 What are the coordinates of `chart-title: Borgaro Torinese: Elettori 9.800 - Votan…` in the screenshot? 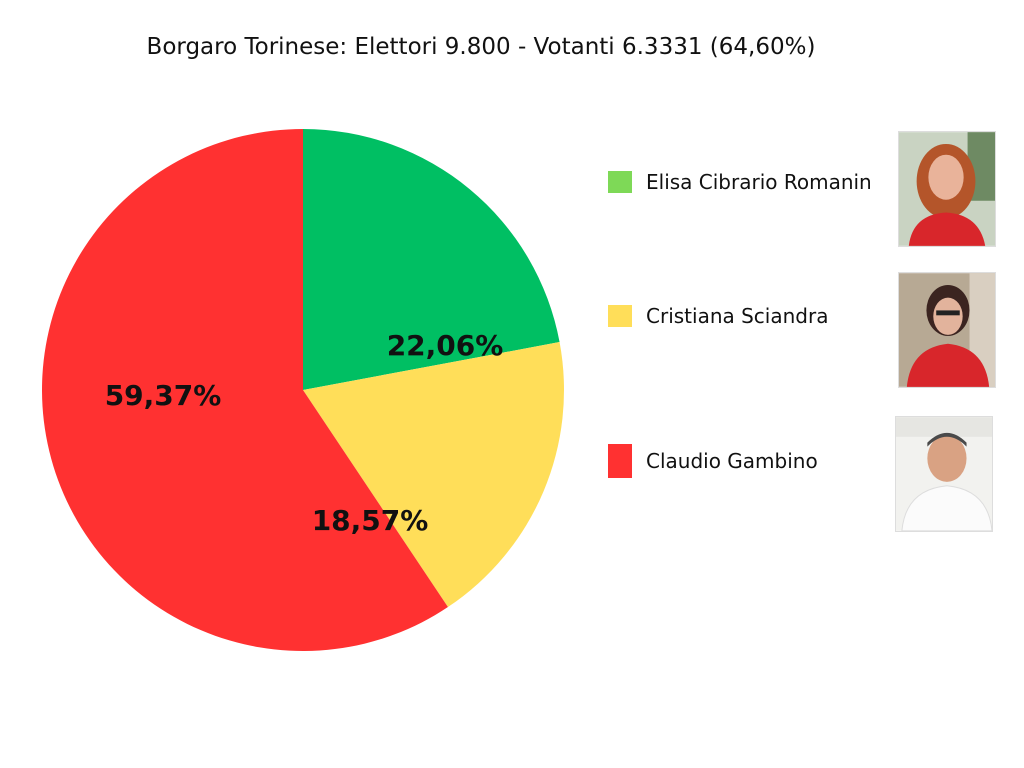 It's located at (481, 47).